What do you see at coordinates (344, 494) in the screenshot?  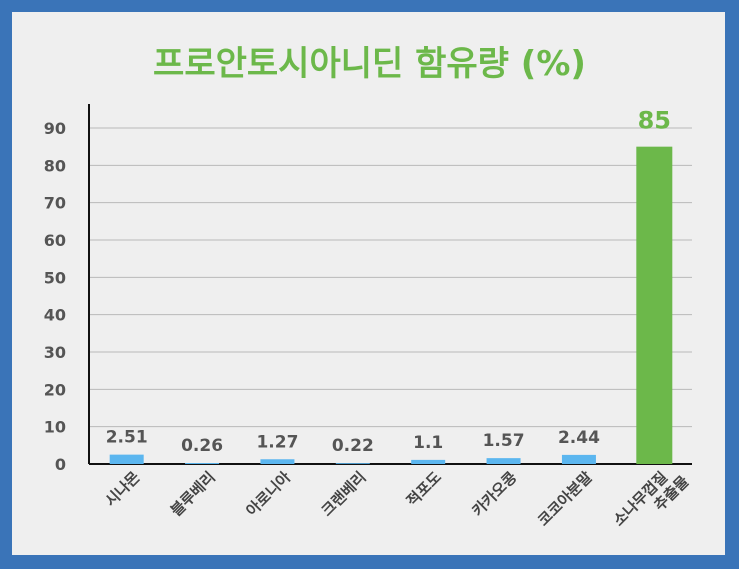 I see `x-tick-label: 크랜베리` at bounding box center [344, 494].